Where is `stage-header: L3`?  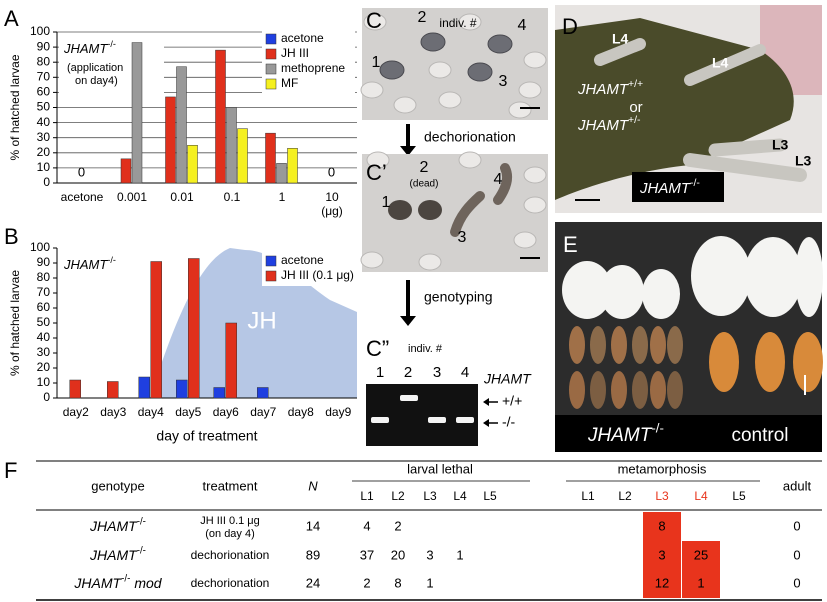
stage-header: L3 is located at coordinates (430, 496).